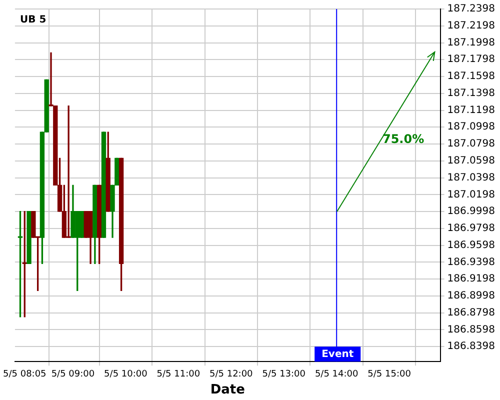  What do you see at coordinates (471, 76) in the screenshot?
I see `y-tick-label: 187.1598` at bounding box center [471, 76].